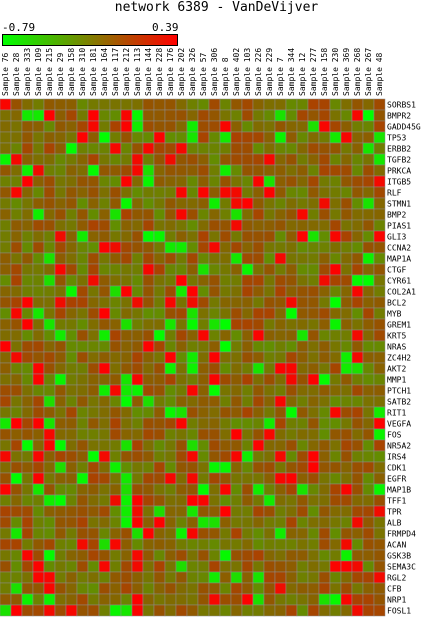 Image resolution: width=433 pixels, height=618 pixels. Describe the element at coordinates (396, 413) in the screenshot. I see `row-label: RIT1` at that location.